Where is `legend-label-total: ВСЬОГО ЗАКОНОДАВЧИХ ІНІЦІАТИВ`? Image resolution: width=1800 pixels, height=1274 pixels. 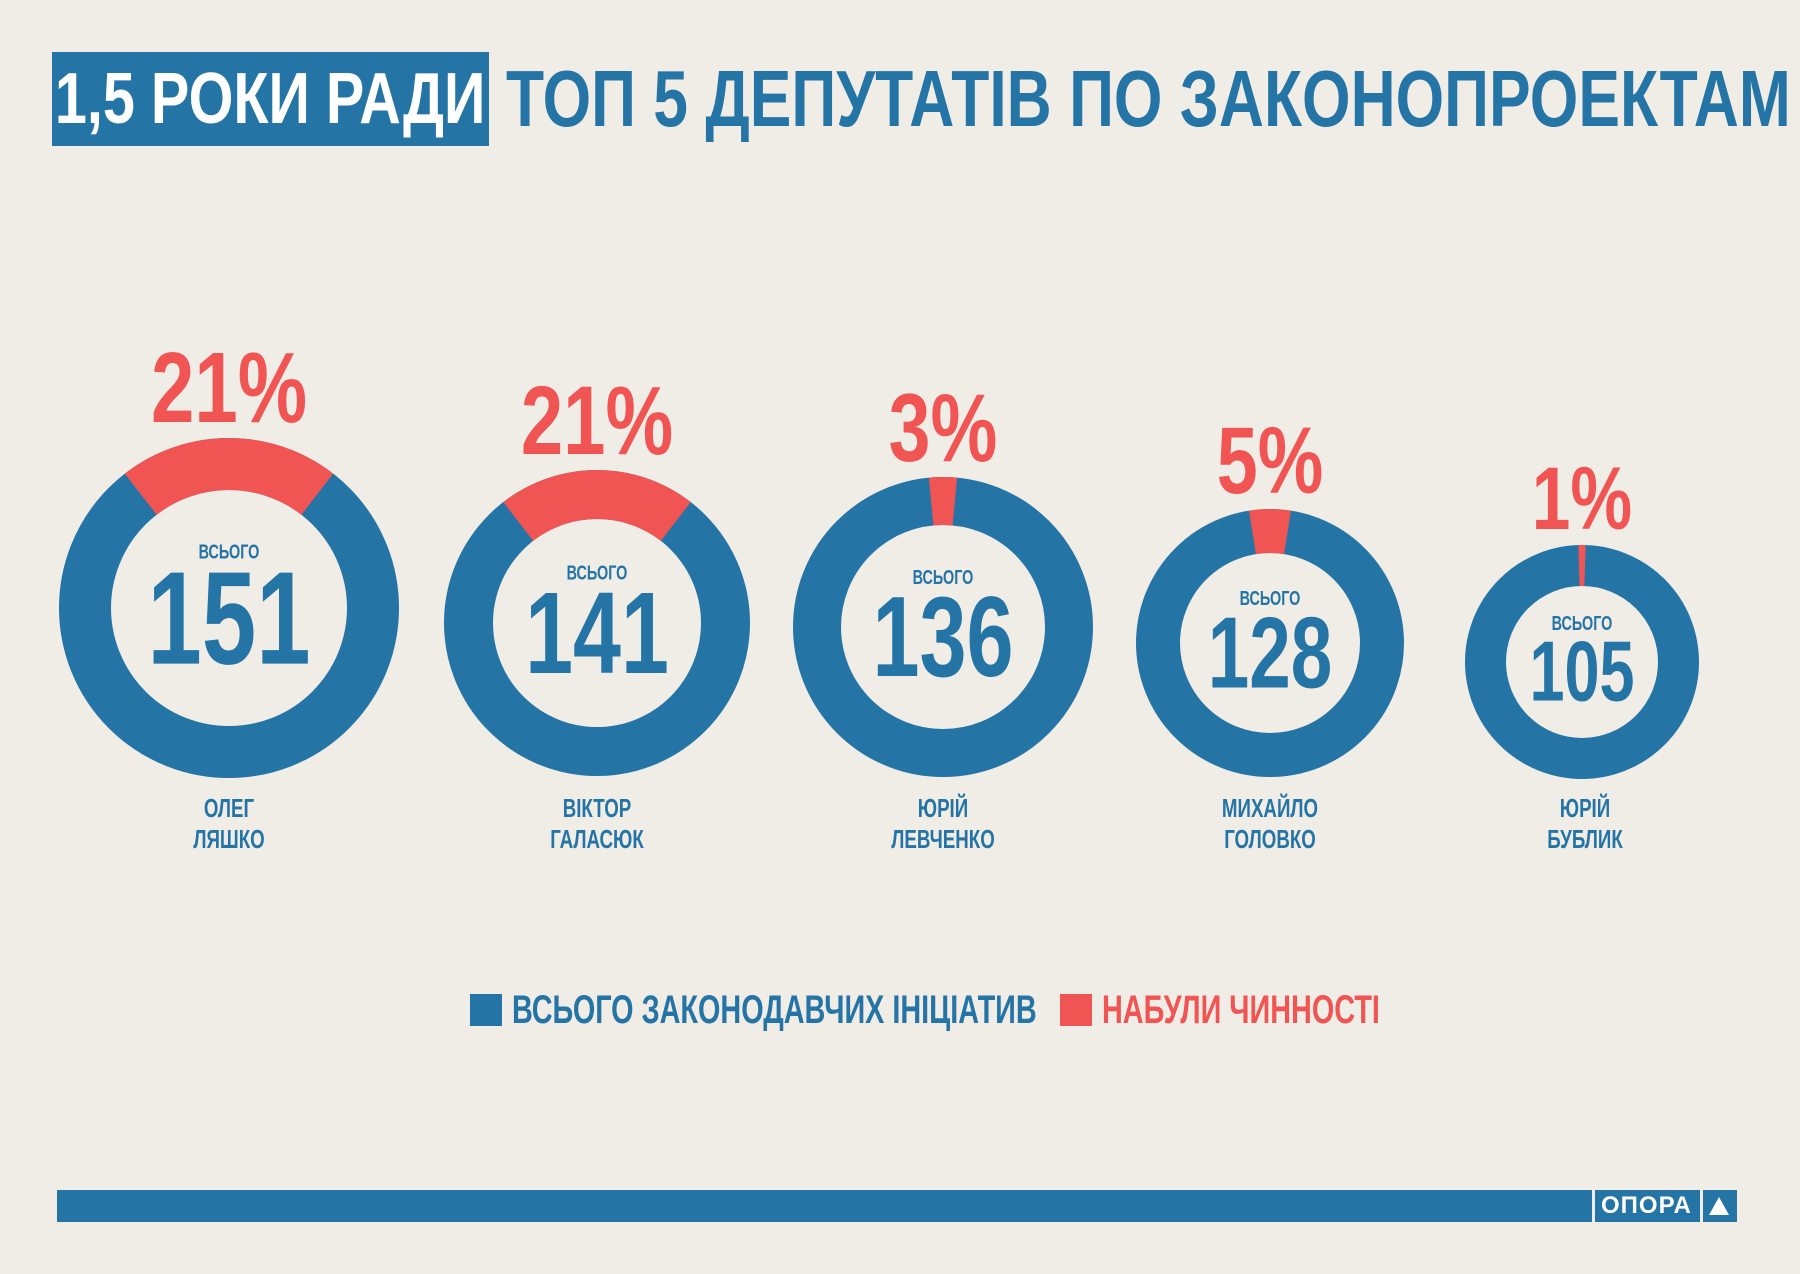 legend-label-total: ВСЬОГО ЗАКОНОДАВЧИХ ІНІЦІАТИВ is located at coordinates (774, 1009).